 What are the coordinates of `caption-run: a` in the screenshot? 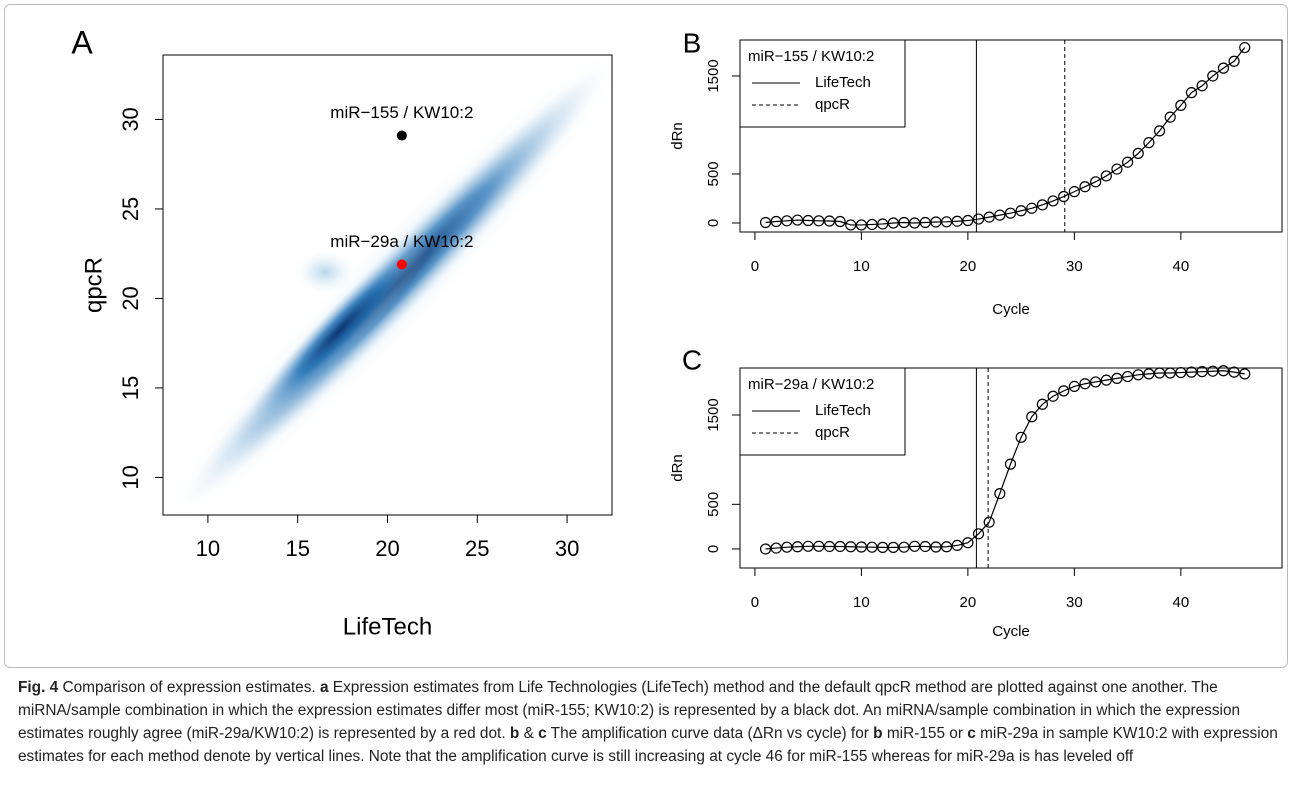 It's located at (324, 687).